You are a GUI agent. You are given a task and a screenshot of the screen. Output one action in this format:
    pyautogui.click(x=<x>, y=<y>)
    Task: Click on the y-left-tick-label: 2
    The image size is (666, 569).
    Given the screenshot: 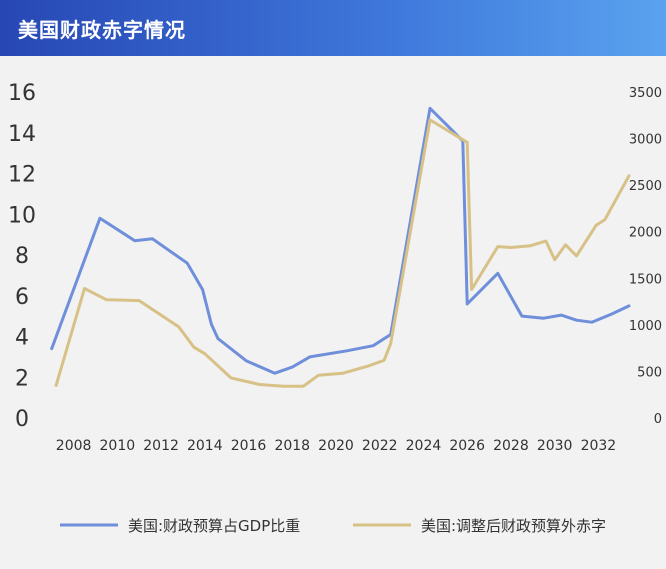 What is the action you would take?
    pyautogui.click(x=22, y=378)
    